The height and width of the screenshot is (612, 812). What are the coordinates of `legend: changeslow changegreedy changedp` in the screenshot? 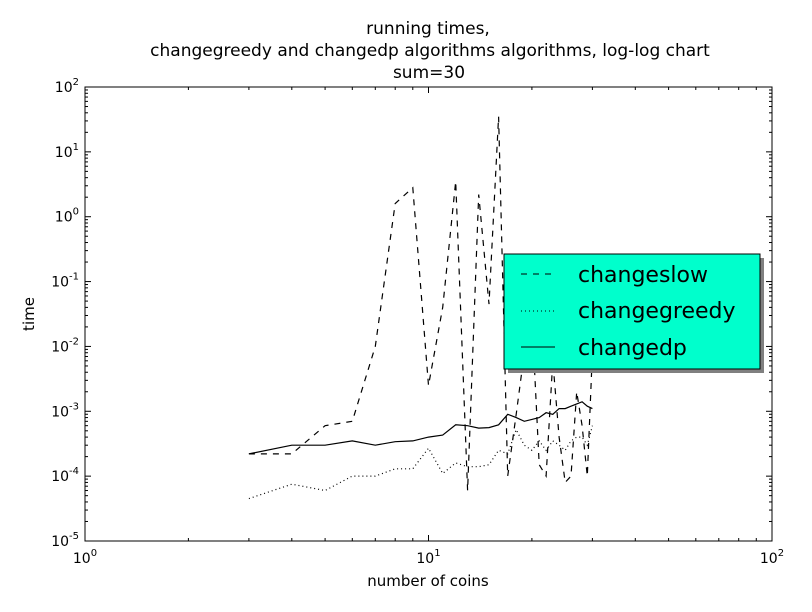 It's located at (633, 313).